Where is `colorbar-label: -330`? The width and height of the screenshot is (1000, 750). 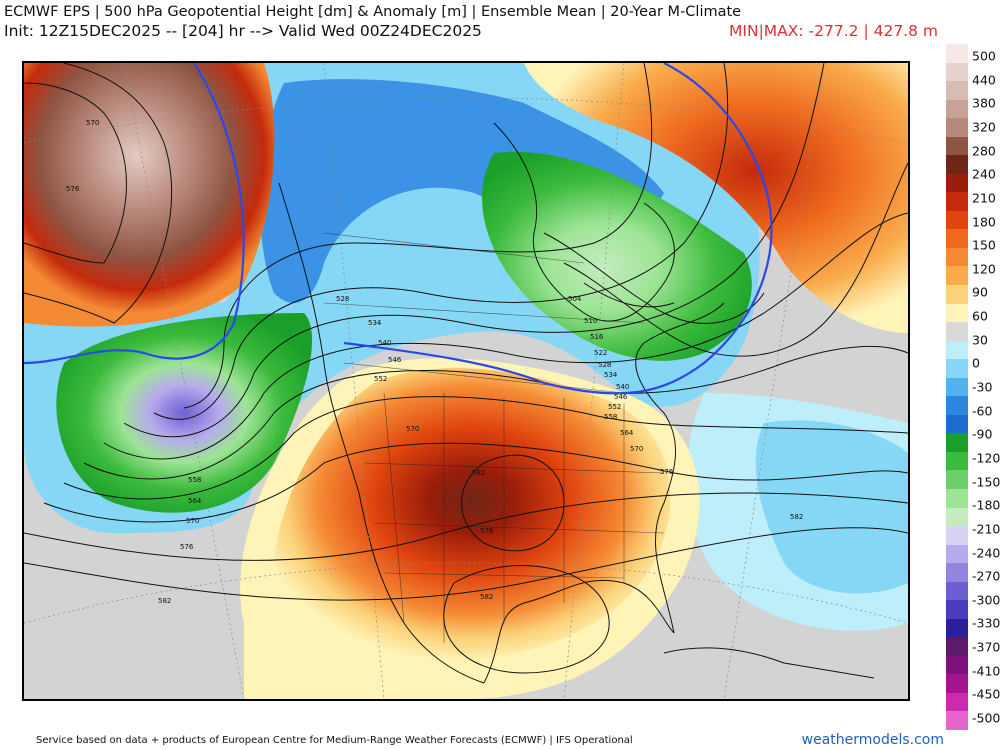 colorbar-label: -330 is located at coordinates (986, 623).